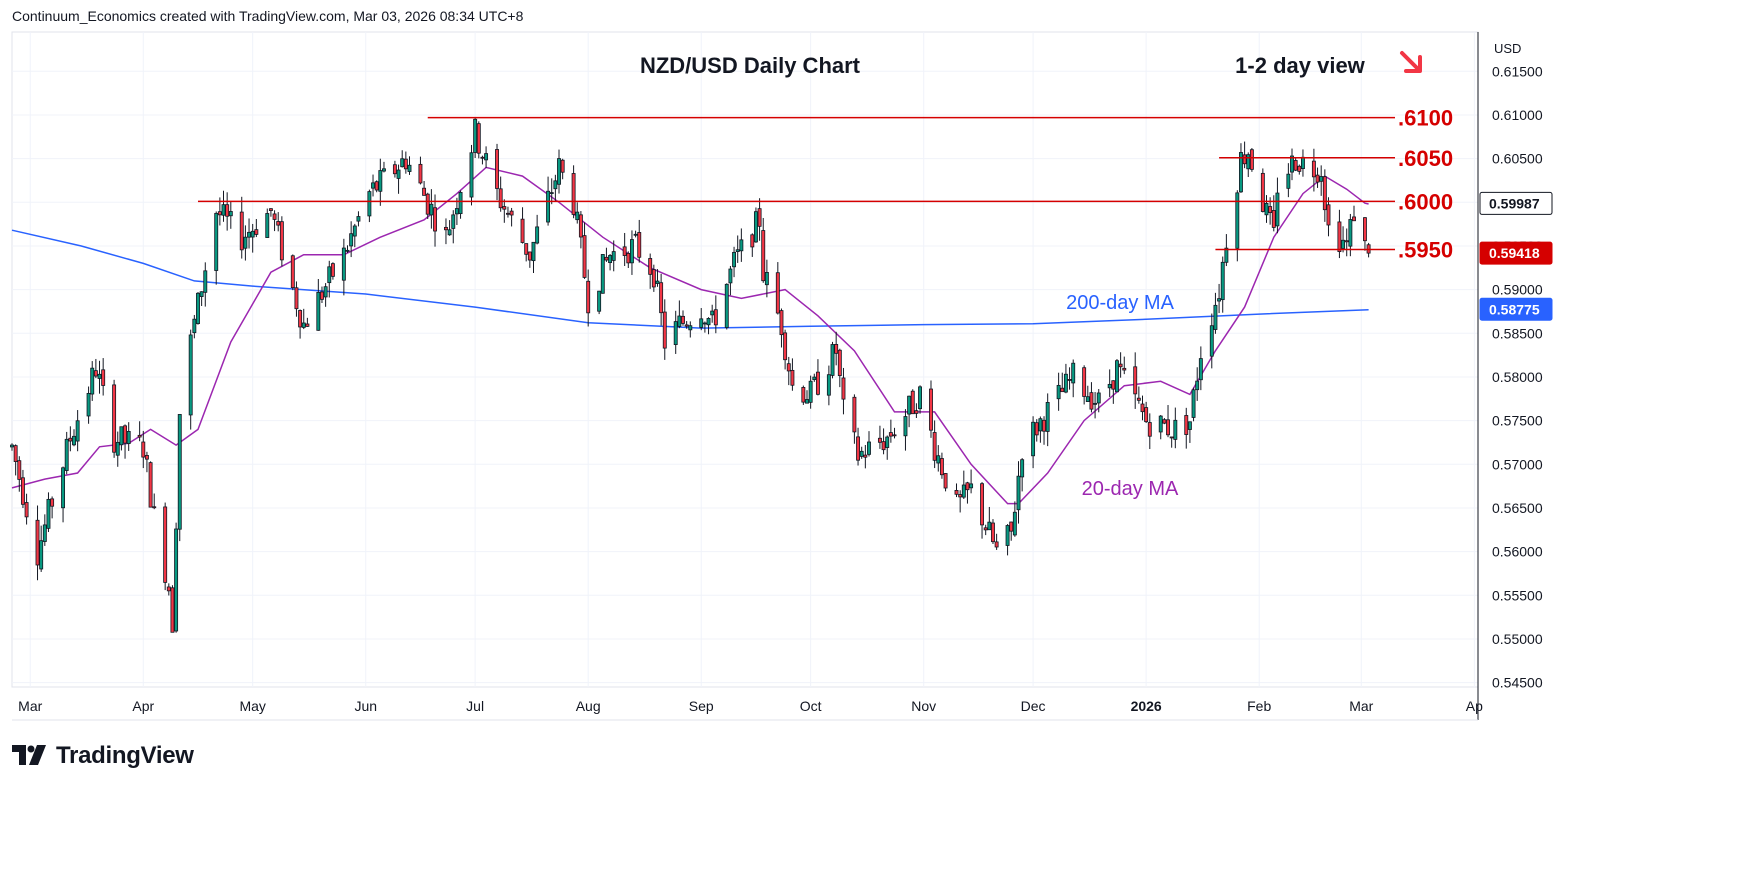 The height and width of the screenshot is (886, 1758). Describe the element at coordinates (103, 756) in the screenshot. I see `tradingview-brand: TradingView` at that location.